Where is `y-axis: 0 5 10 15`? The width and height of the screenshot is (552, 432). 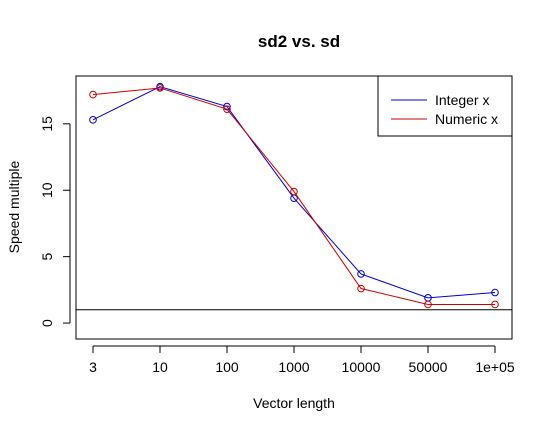 y-axis: 0 5 10 15 is located at coordinates (55, 221).